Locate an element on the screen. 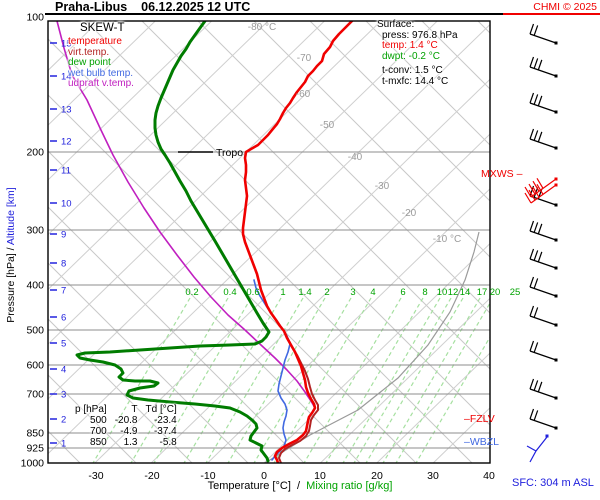 The height and width of the screenshot is (500, 600). table-row: 850 1.3 -5.8 is located at coordinates (133, 442).